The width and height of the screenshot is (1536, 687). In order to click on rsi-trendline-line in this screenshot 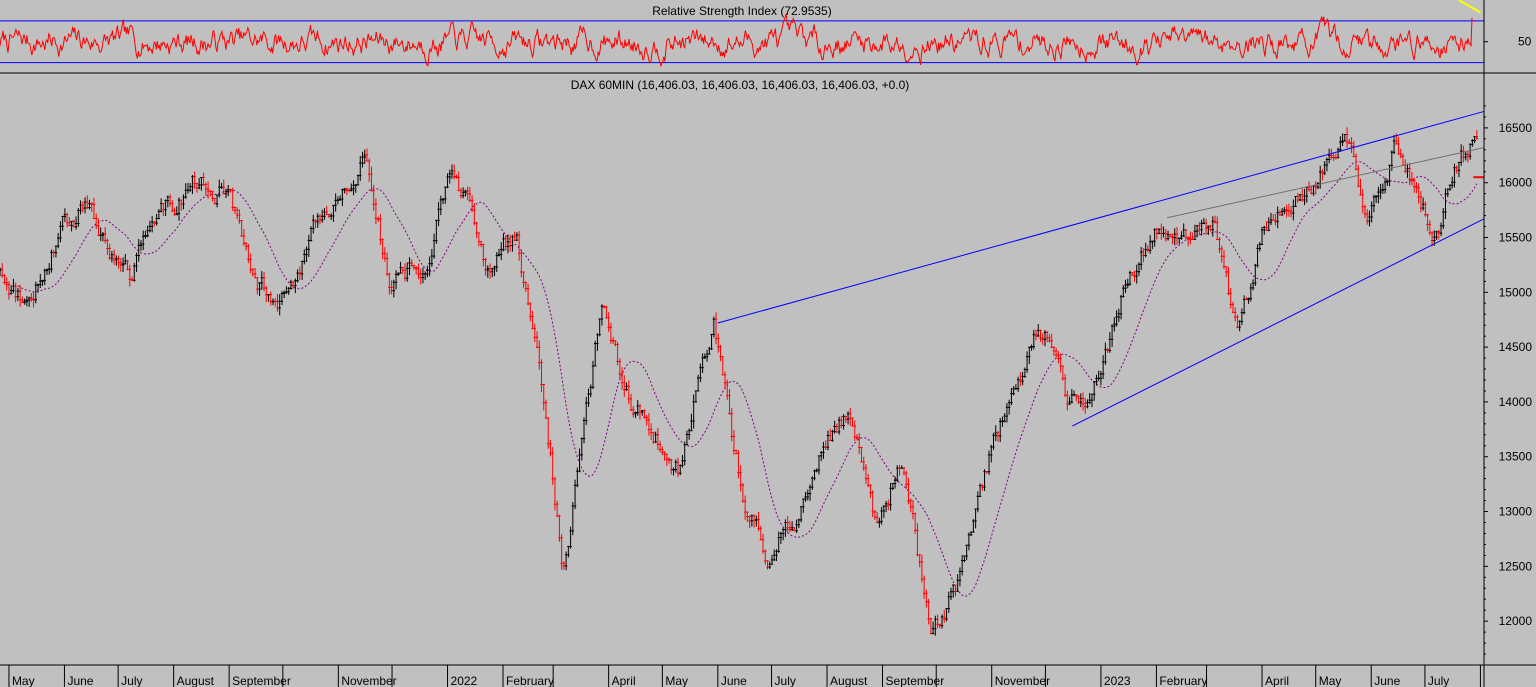, I will do `click(1469, 7)`.